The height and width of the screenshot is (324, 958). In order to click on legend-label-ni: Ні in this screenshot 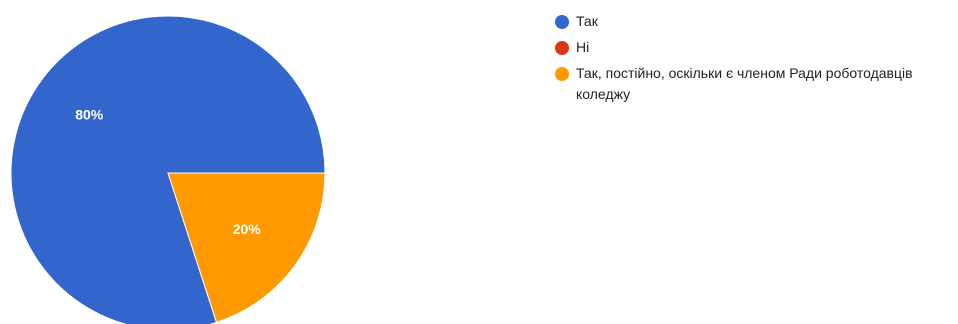, I will do `click(583, 47)`.